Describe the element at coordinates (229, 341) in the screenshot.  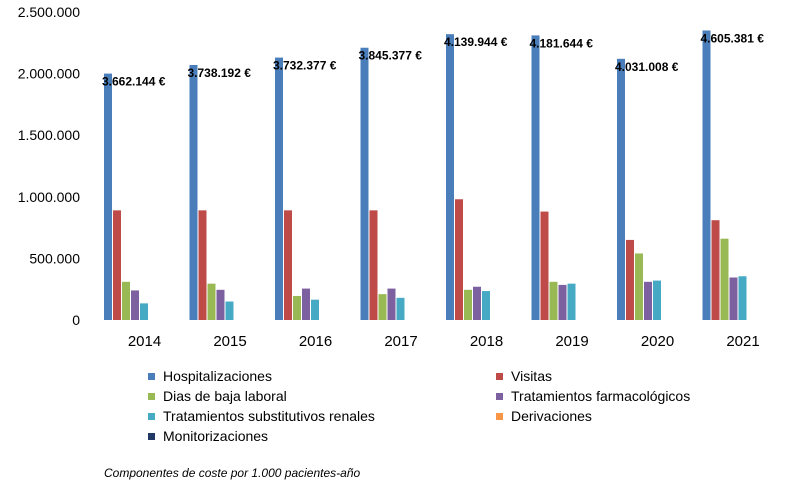
I see `x-tick-label: 2015` at that location.